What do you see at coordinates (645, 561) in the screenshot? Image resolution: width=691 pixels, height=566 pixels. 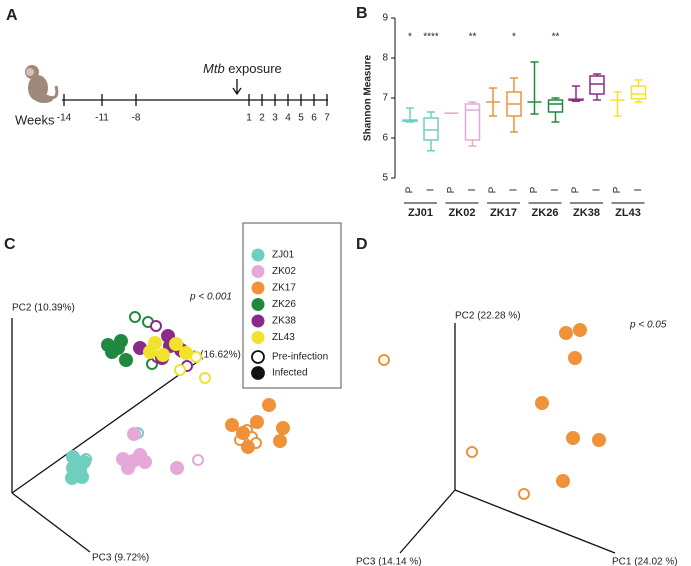 I see `pc1-label: PC1 (24.02 %)` at bounding box center [645, 561].